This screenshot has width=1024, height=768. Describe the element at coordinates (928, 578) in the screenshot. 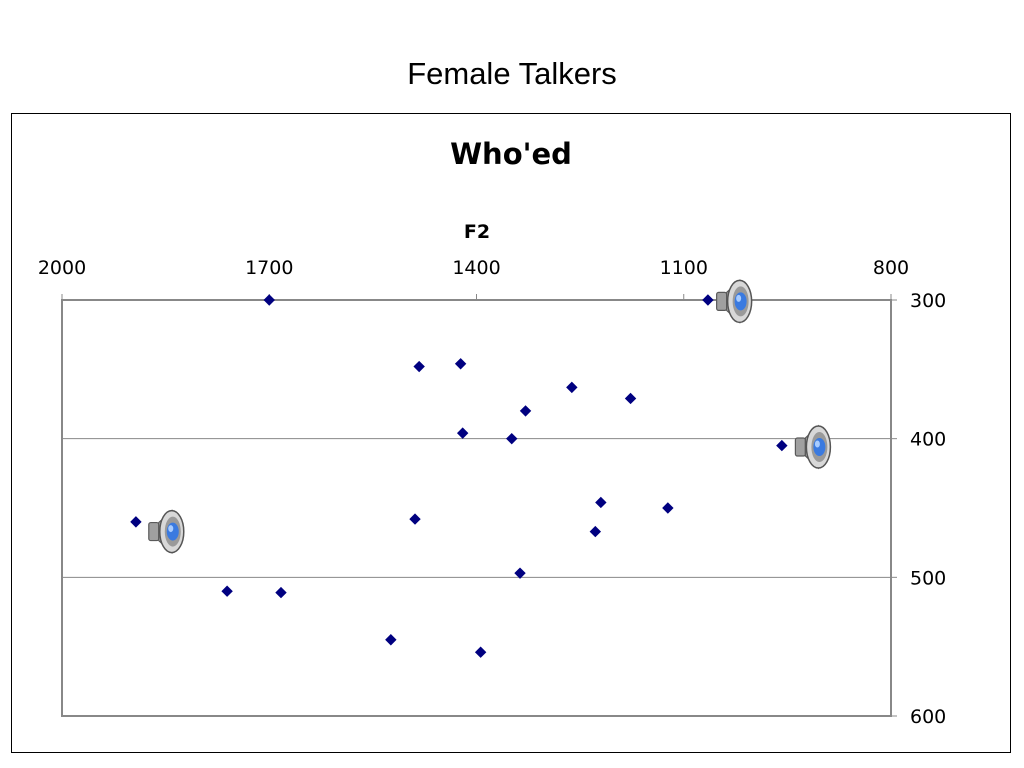

I see `y-tick-label: 500` at that location.